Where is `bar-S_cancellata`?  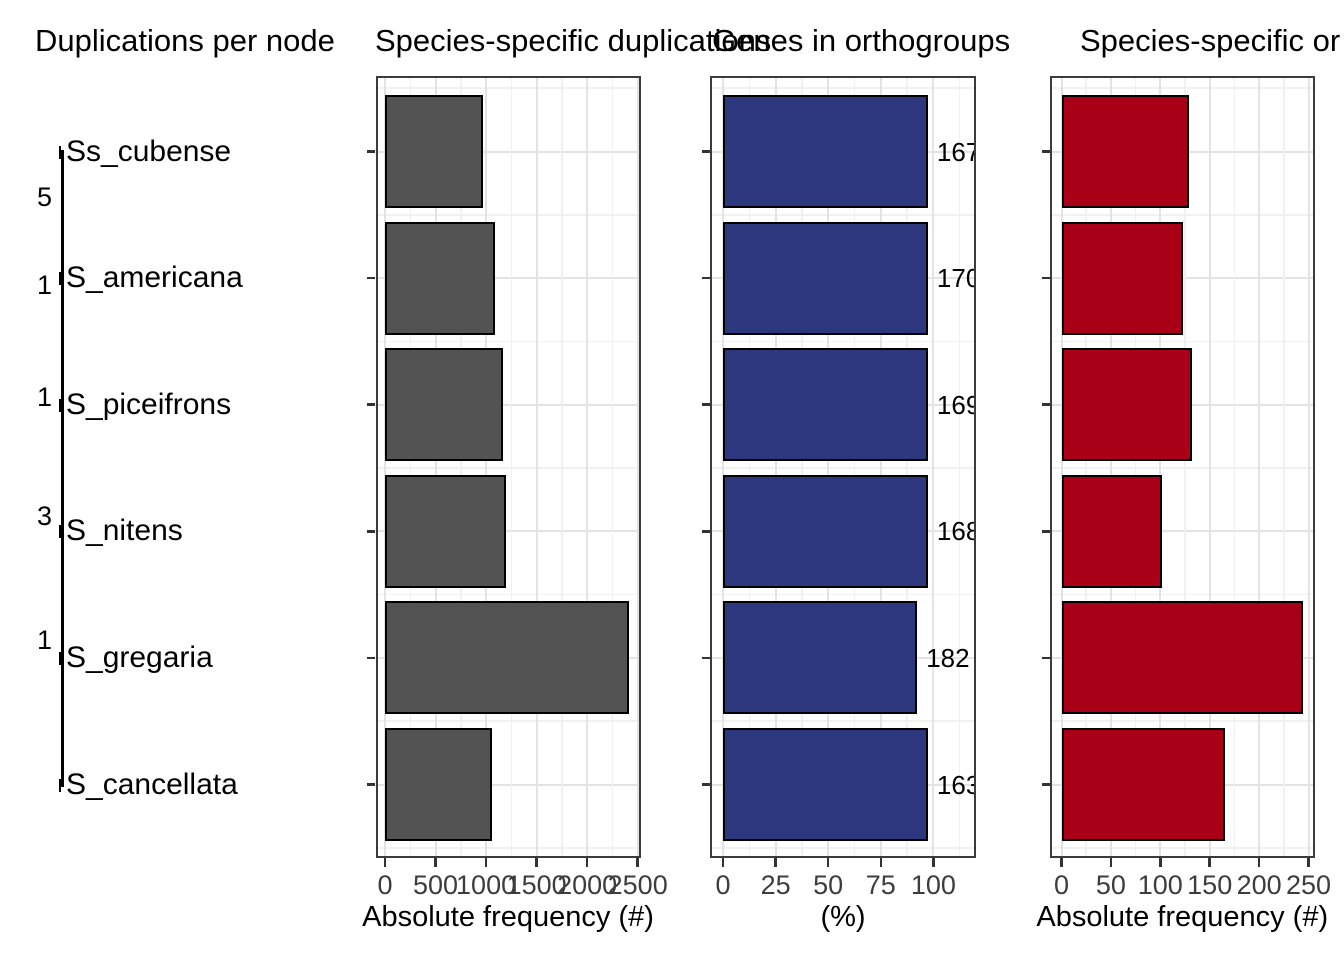
bar-S_cancellata is located at coordinates (1143, 784).